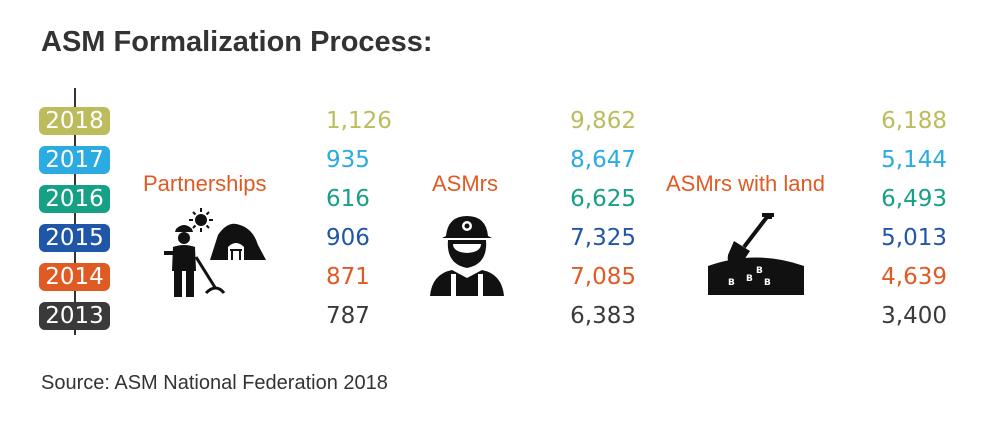 The width and height of the screenshot is (1000, 431). Describe the element at coordinates (914, 199) in the screenshot. I see `value-asmrs-with-land-2016: 6,493` at that location.